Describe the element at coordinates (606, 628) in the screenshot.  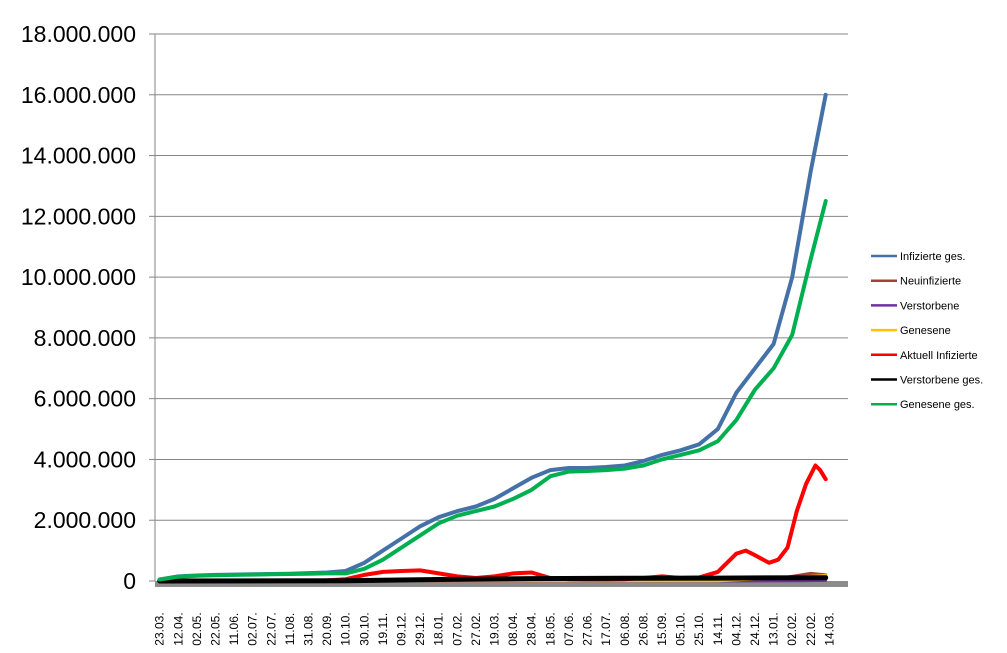
I see `x-tick-label: 17.07.` at that location.